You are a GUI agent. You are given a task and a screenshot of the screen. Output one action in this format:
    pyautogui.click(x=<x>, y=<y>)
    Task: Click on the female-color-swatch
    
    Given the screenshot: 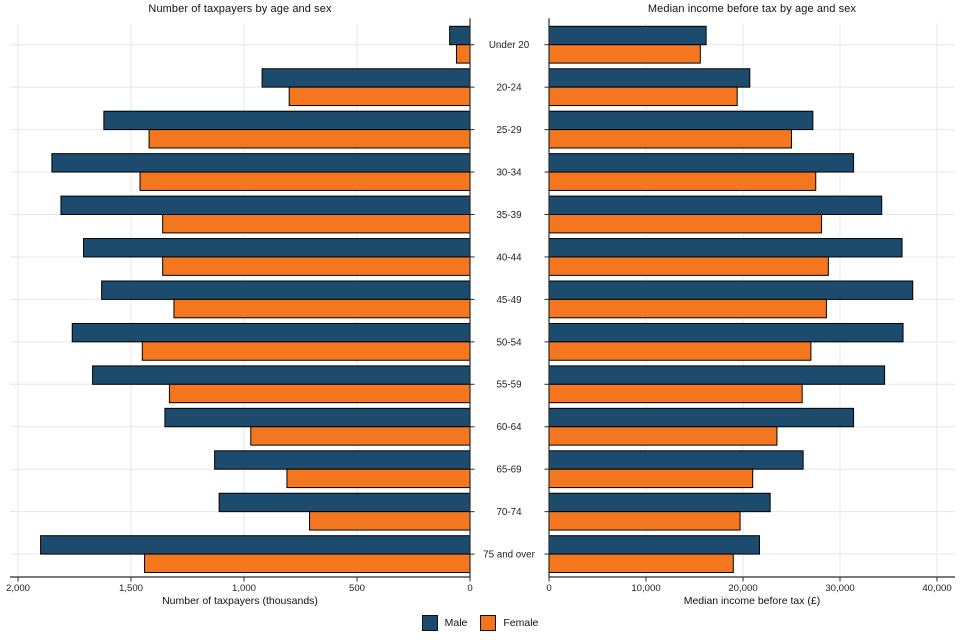 What is the action you would take?
    pyautogui.click(x=488, y=623)
    